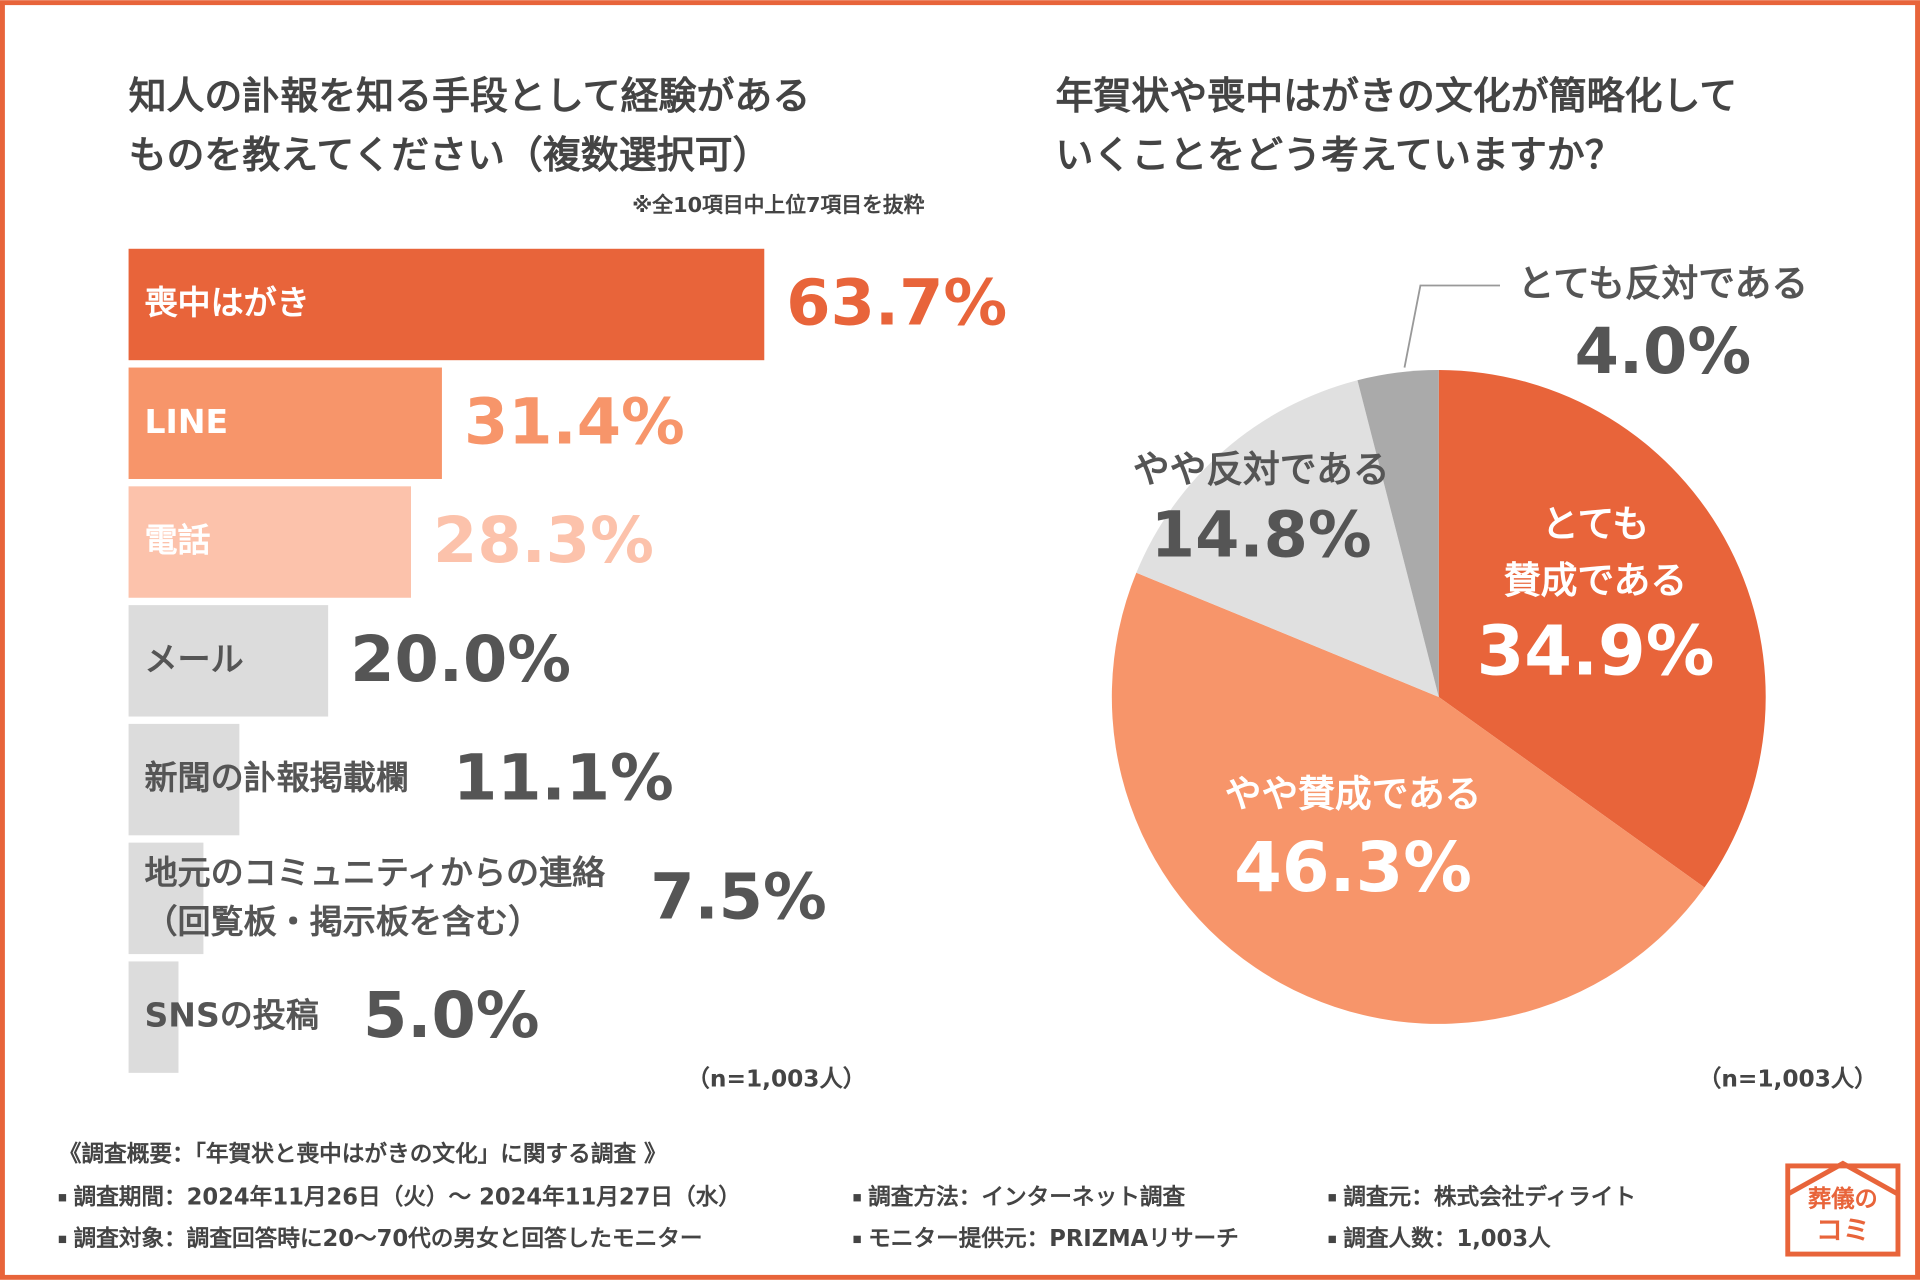 The height and width of the screenshot is (1280, 1920). What do you see at coordinates (193, 658) in the screenshot?
I see `category-label: メール` at bounding box center [193, 658].